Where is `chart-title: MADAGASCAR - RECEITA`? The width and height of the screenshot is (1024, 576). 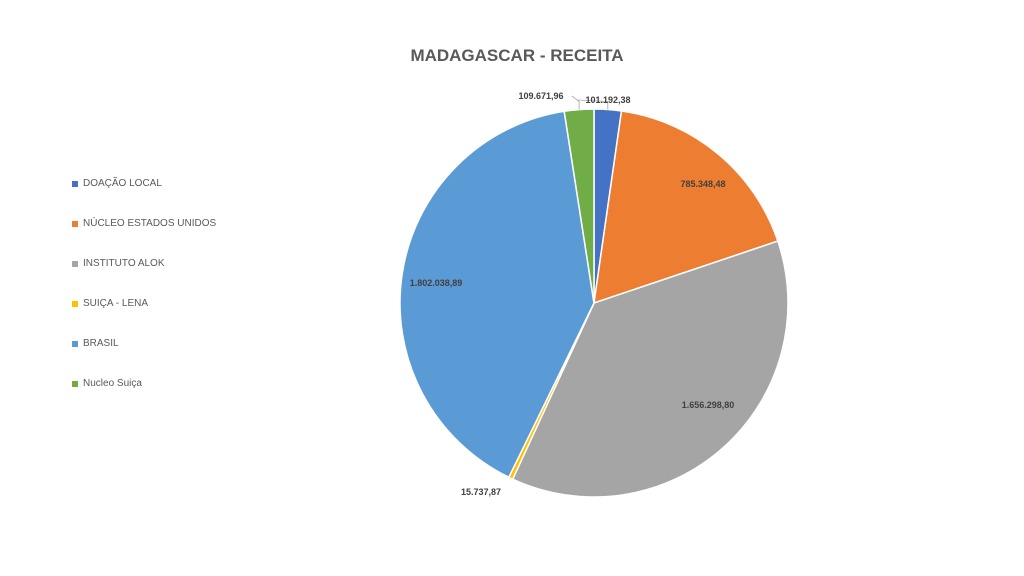 chart-title: MADAGASCAR - RECEITA is located at coordinates (517, 55).